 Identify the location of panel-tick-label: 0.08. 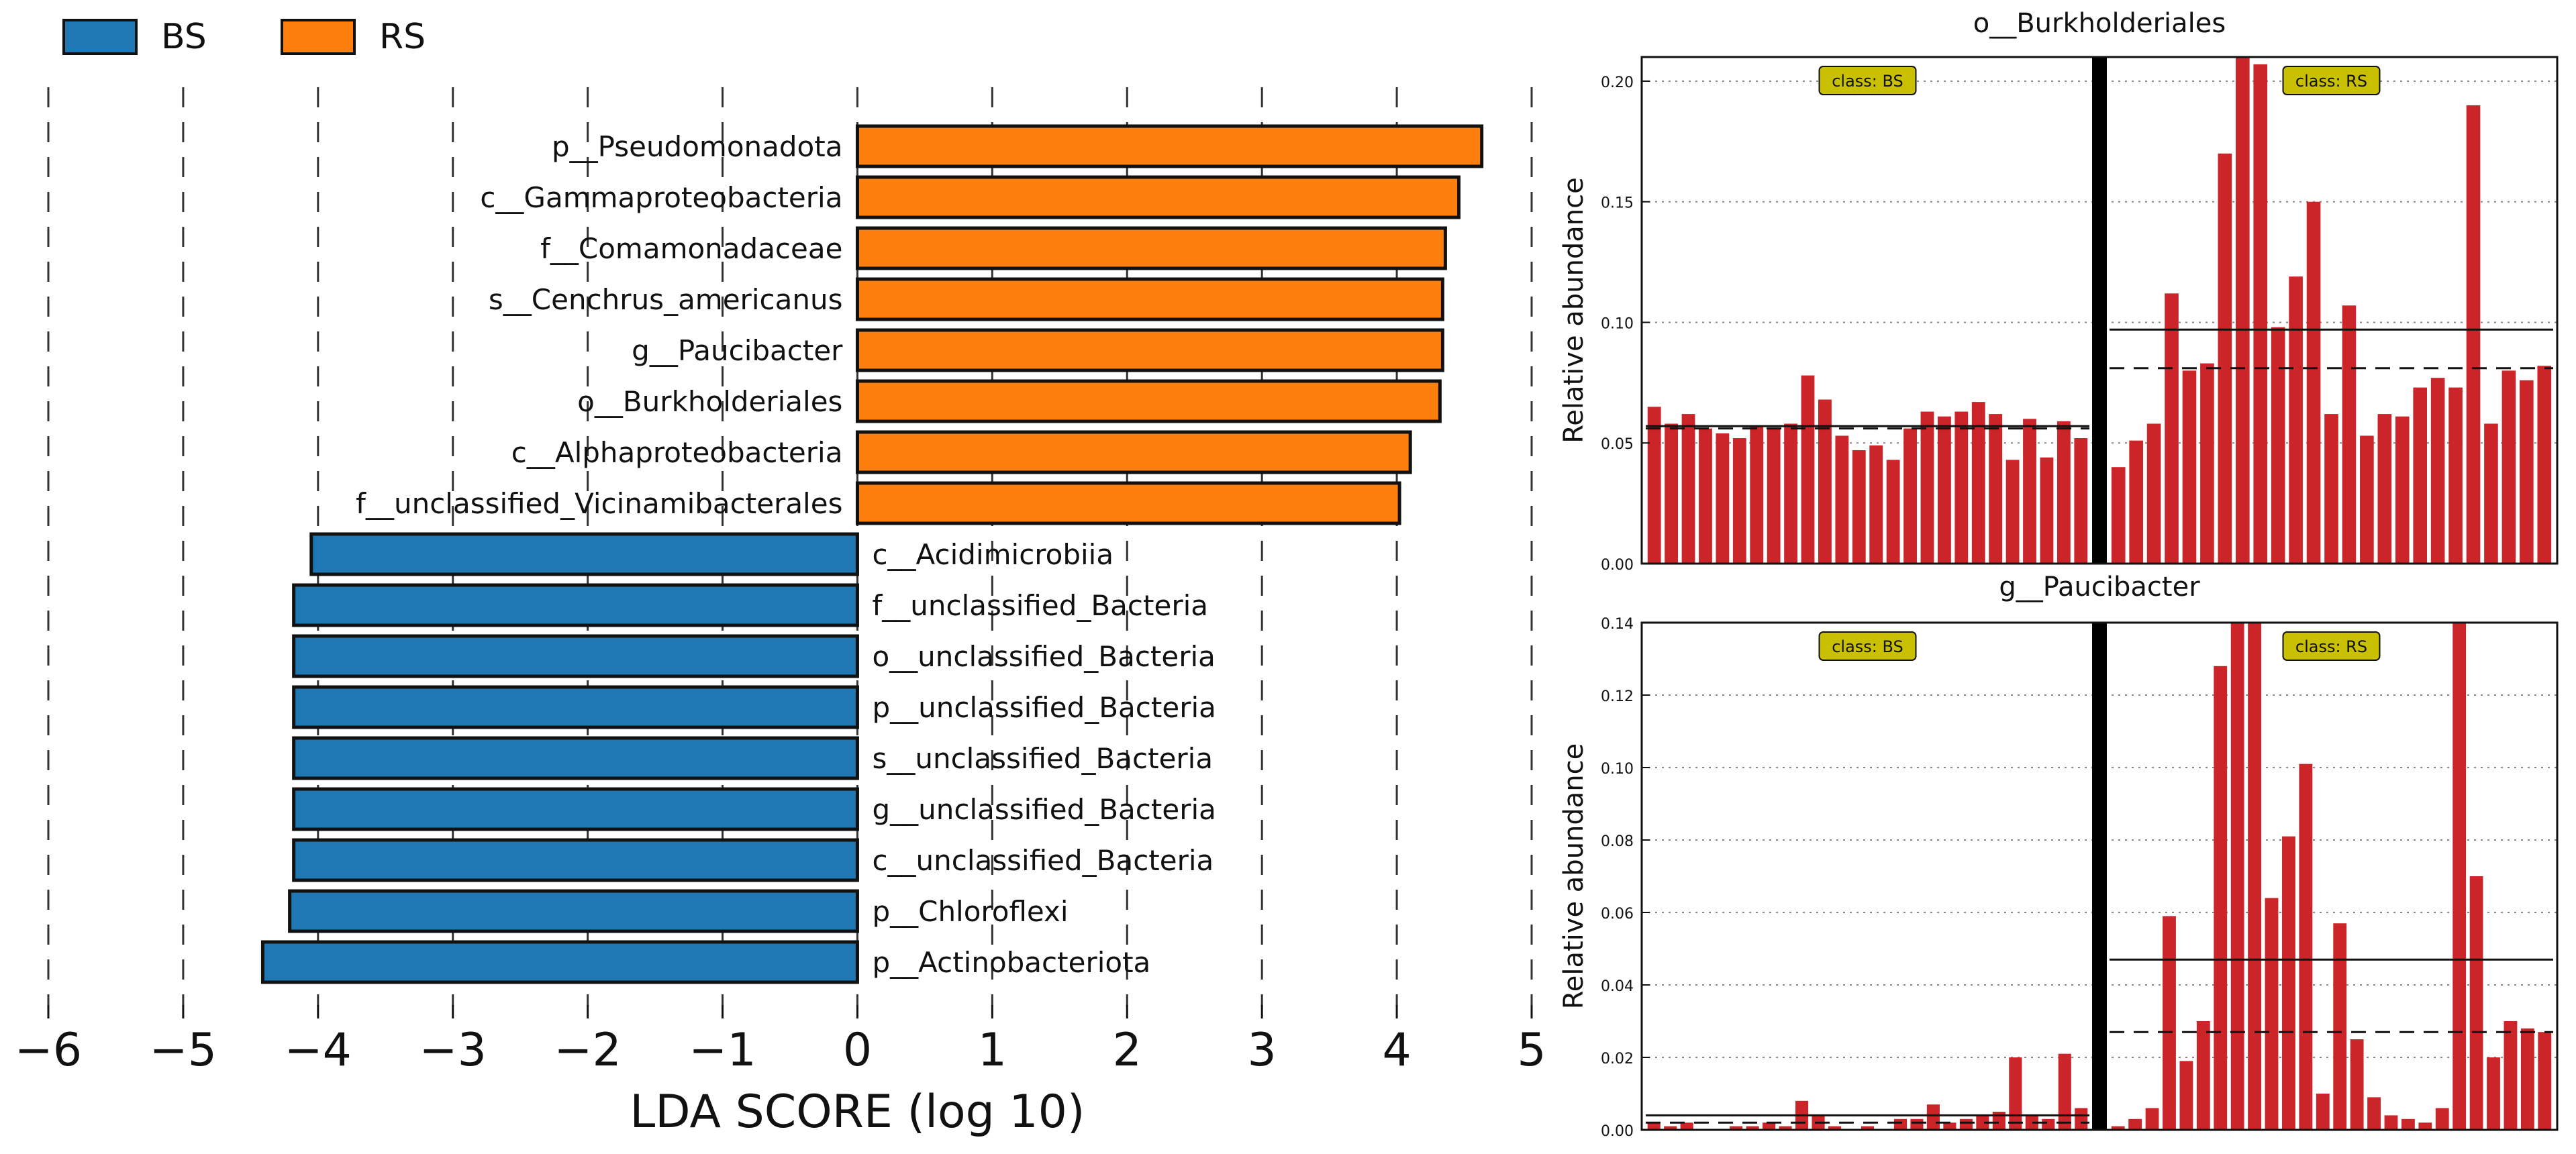
(1617, 842).